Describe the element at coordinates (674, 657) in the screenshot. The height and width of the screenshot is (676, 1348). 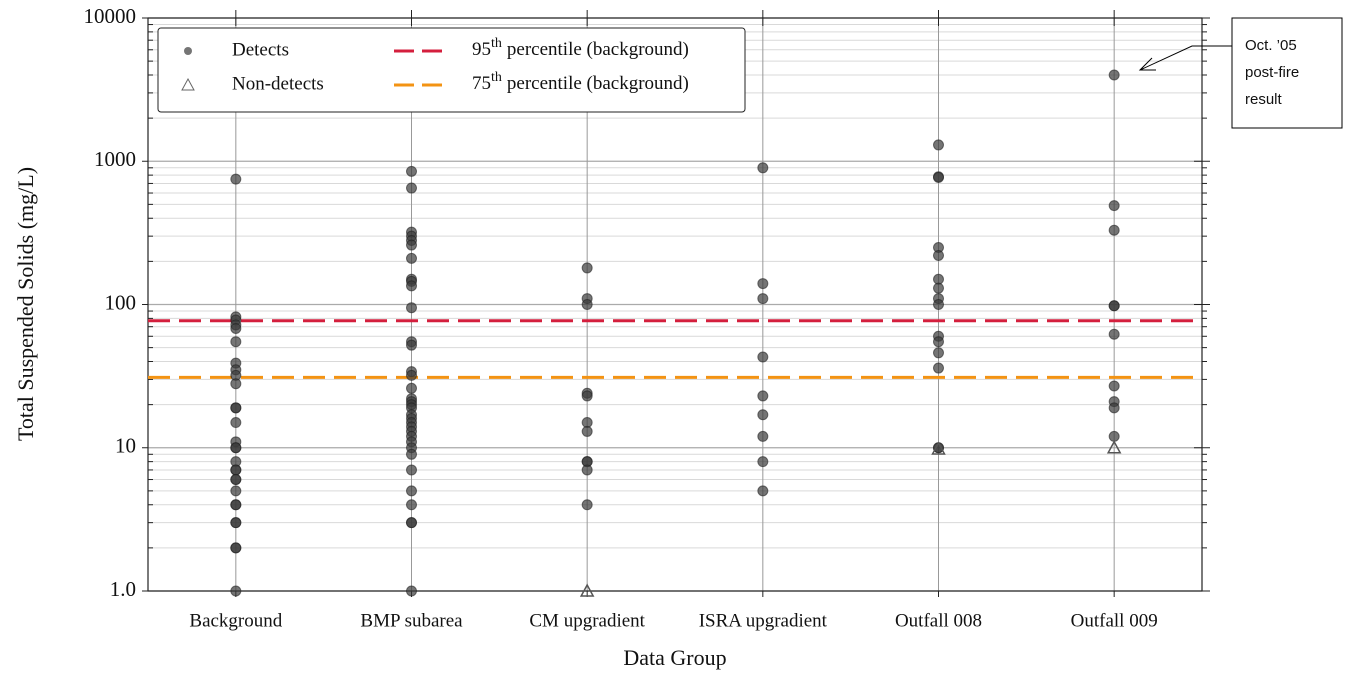
I see `x-axis-label: Data Group` at that location.